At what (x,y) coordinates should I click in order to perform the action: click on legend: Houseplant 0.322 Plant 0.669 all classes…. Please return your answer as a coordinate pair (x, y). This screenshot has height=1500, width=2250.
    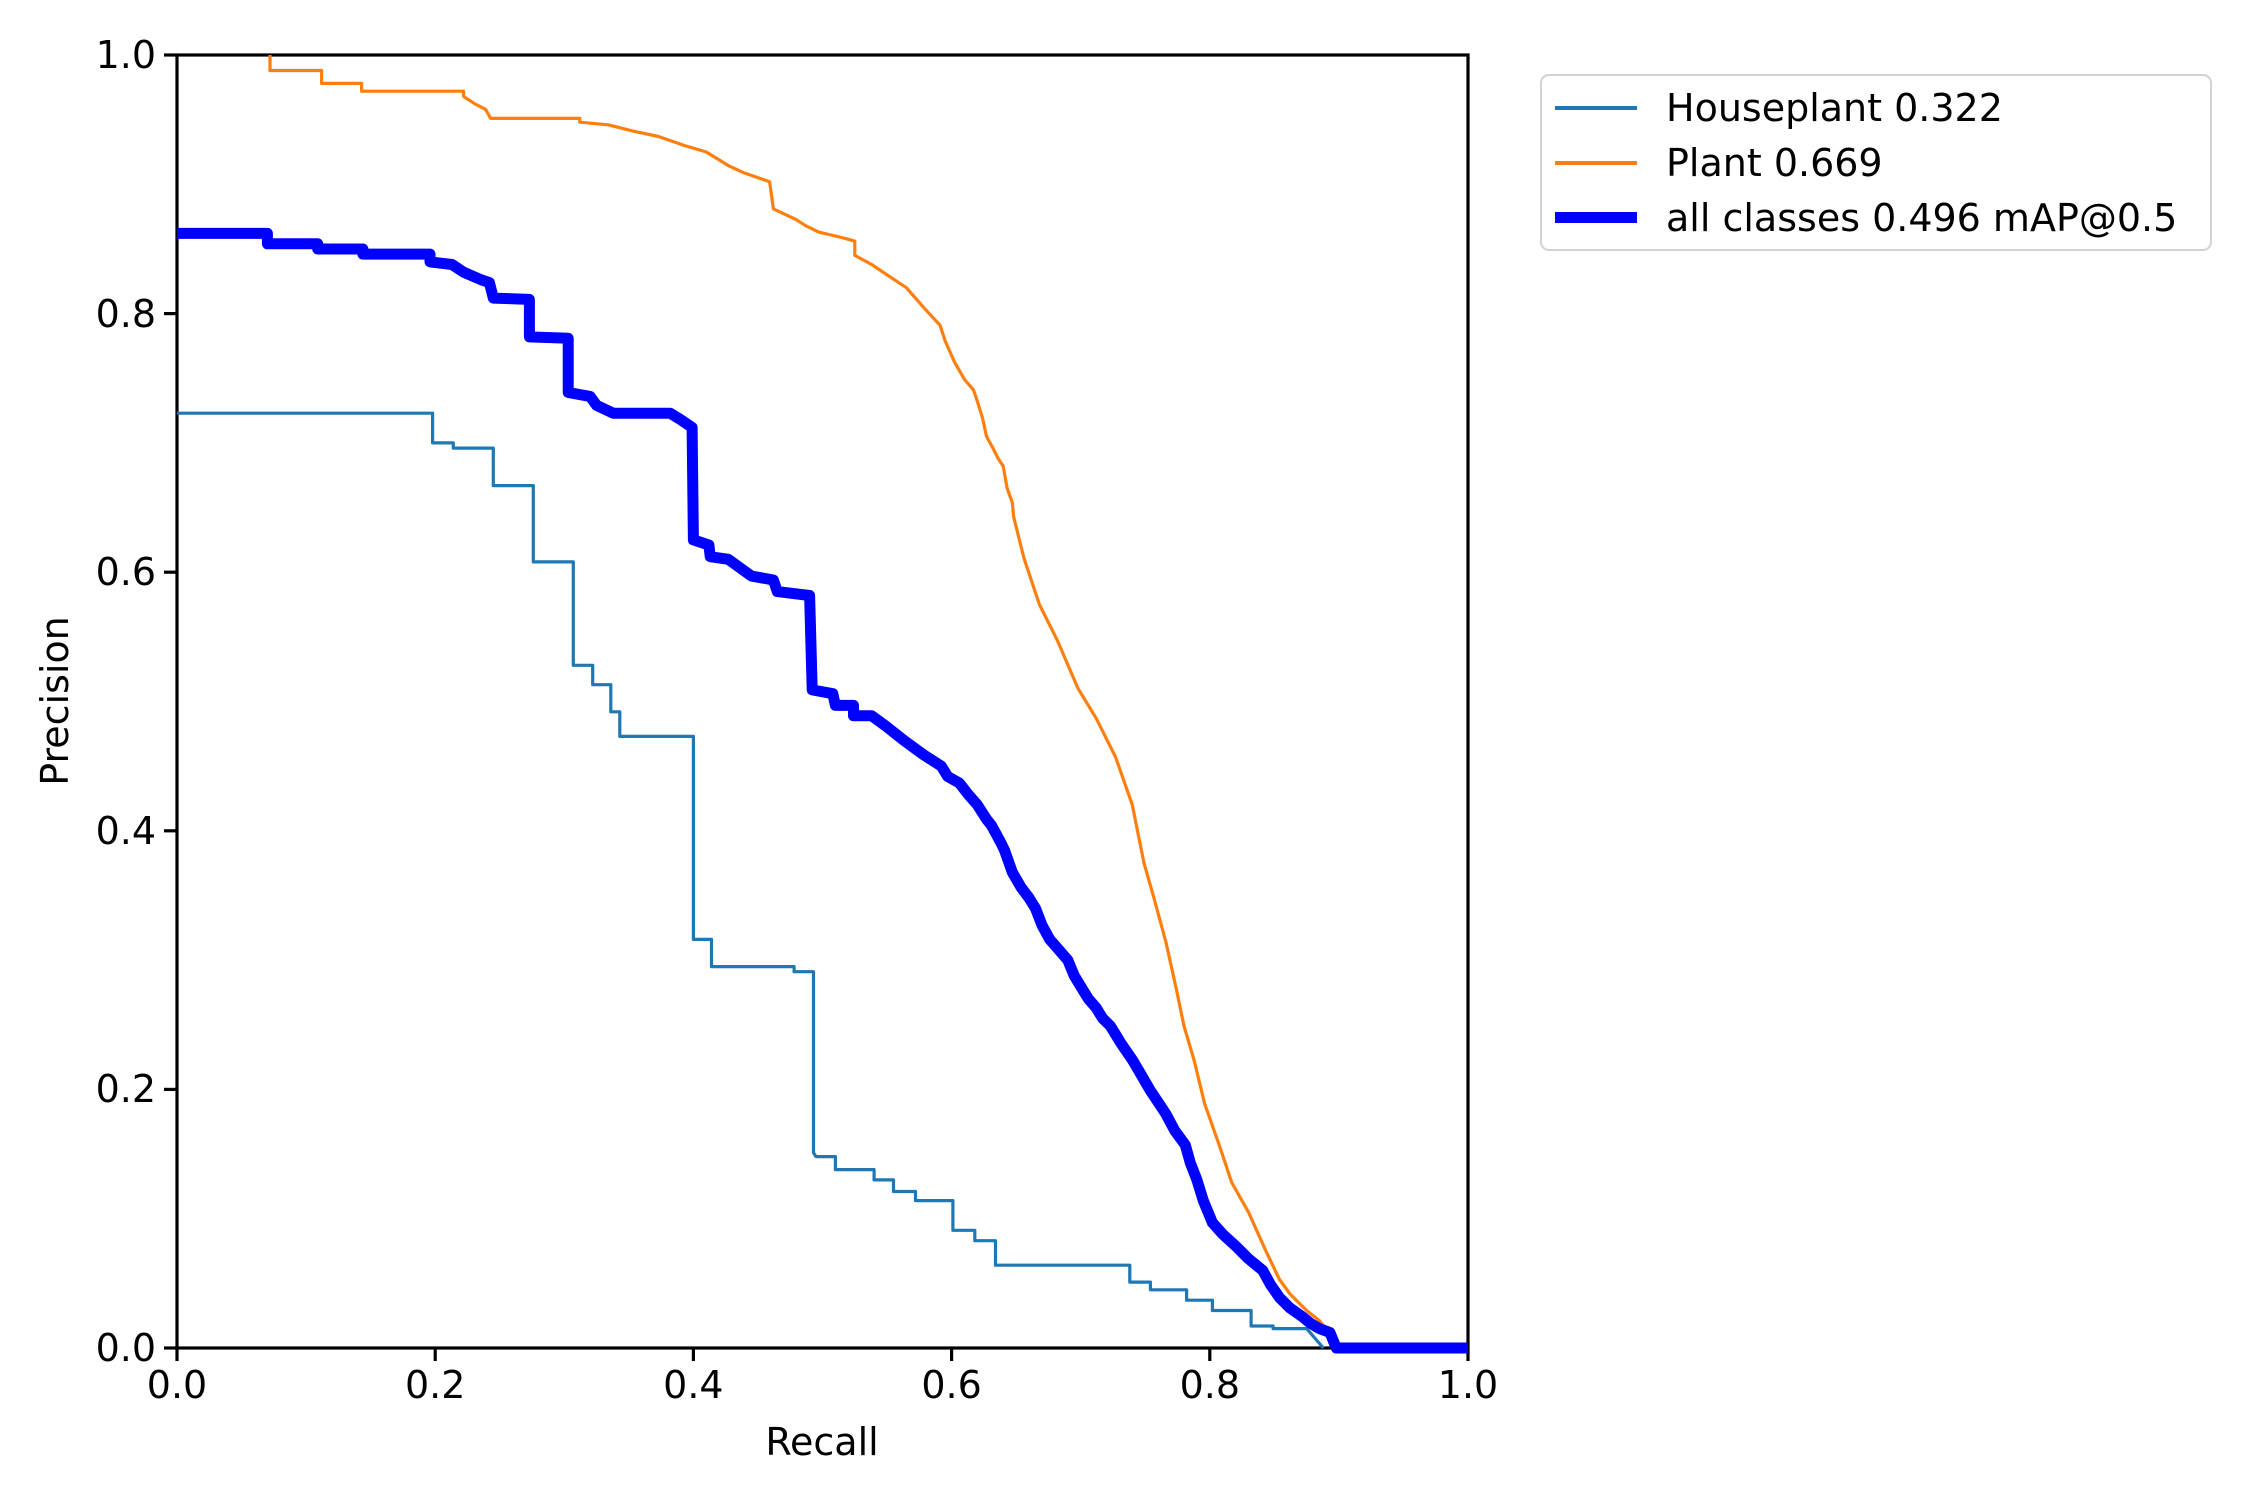
    Looking at the image, I should click on (1876, 162).